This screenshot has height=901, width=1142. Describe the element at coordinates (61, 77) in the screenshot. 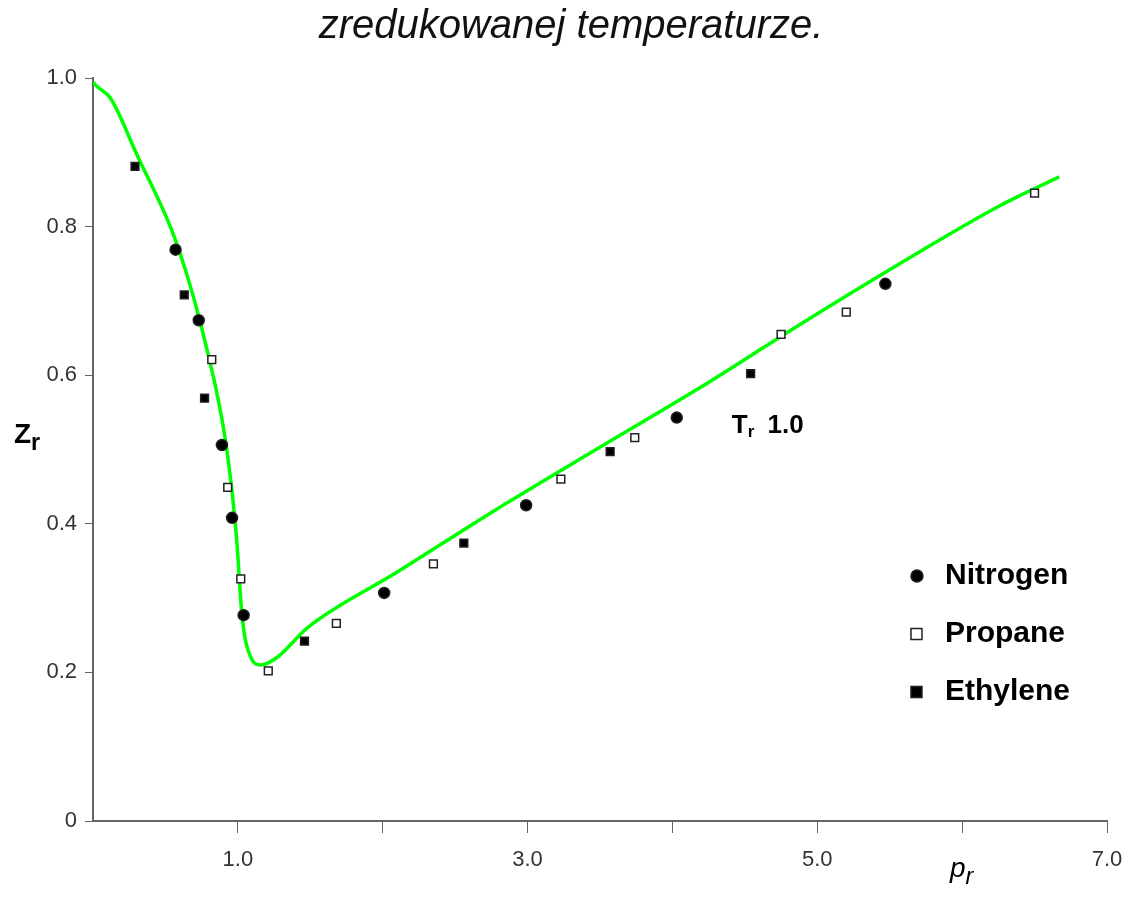

I see `y-tick-label: 1.0` at that location.